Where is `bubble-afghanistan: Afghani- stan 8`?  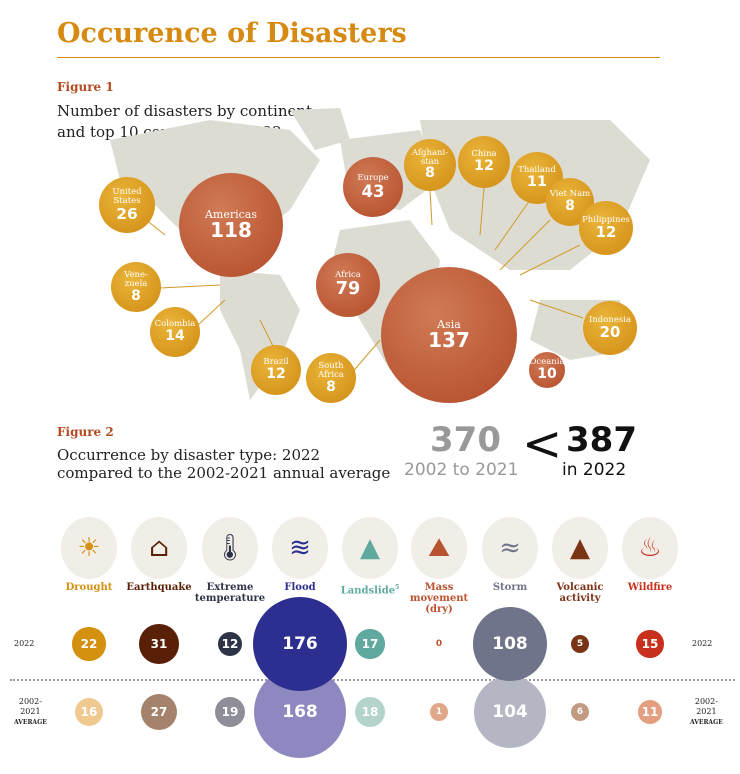 bubble-afghanistan: Afghani- stan 8 is located at coordinates (430, 165).